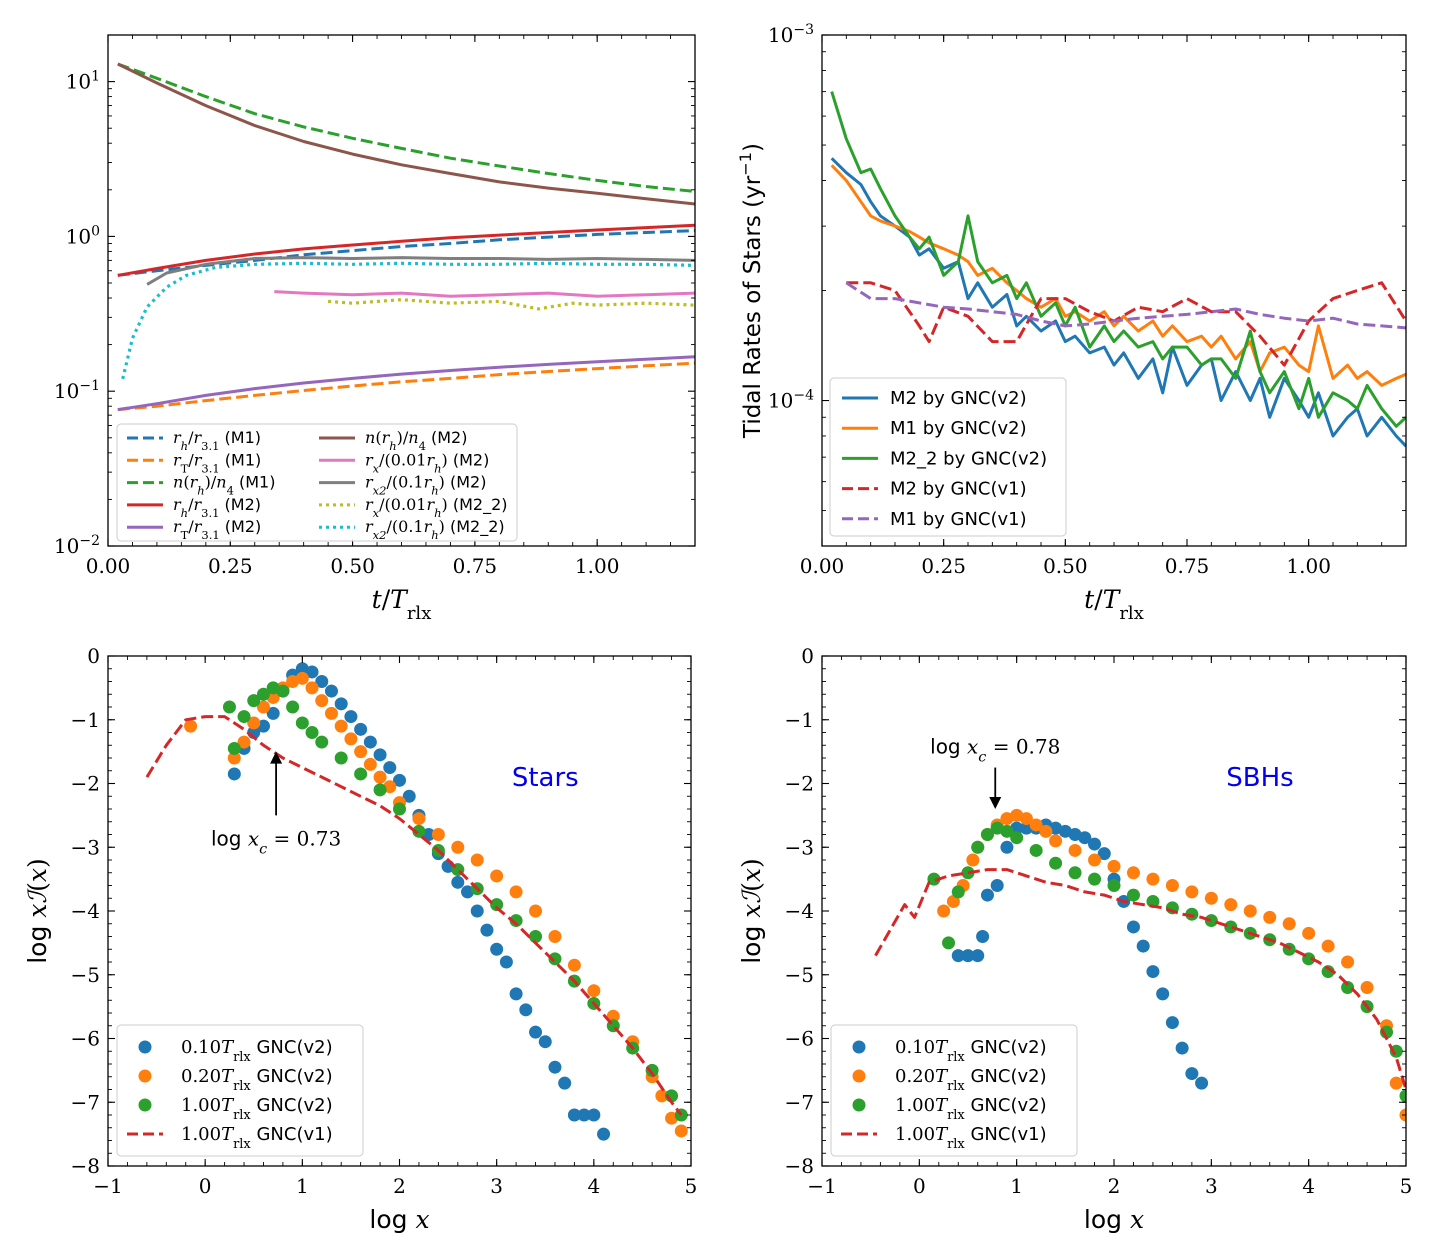 The height and width of the screenshot is (1260, 1440). I want to click on y-axis-label: log xℐ(x), so click(751, 911).